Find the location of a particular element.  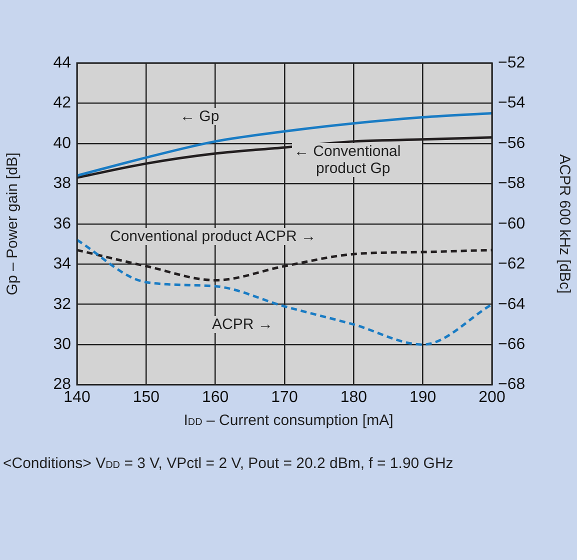

y2-tick-label: −66 is located at coordinates (512, 344).